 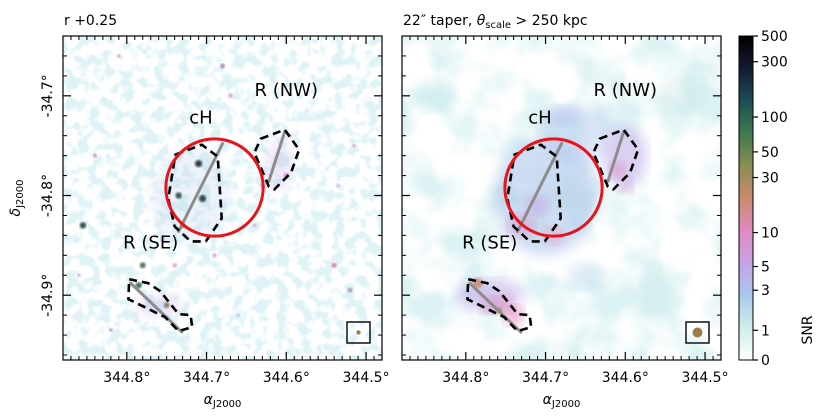 What do you see at coordinates (17, 198) in the screenshot?
I see `y-axis-label: δJ2000` at bounding box center [17, 198].